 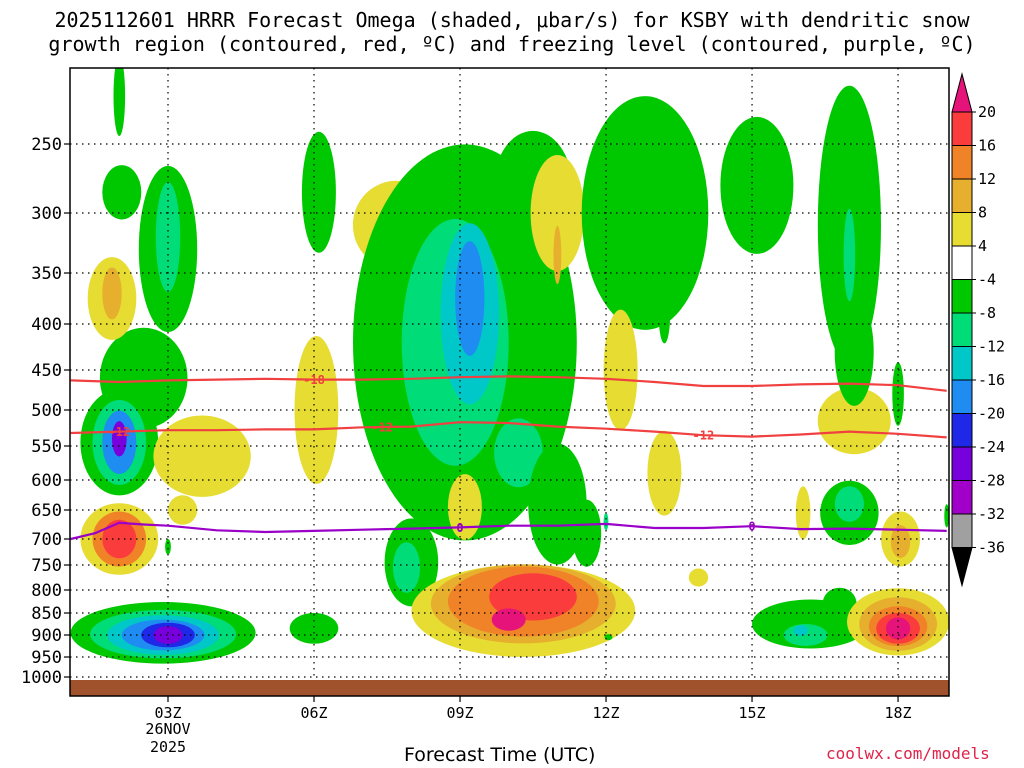 What do you see at coordinates (314, 380) in the screenshot?
I see `contour-label: -18` at bounding box center [314, 380].